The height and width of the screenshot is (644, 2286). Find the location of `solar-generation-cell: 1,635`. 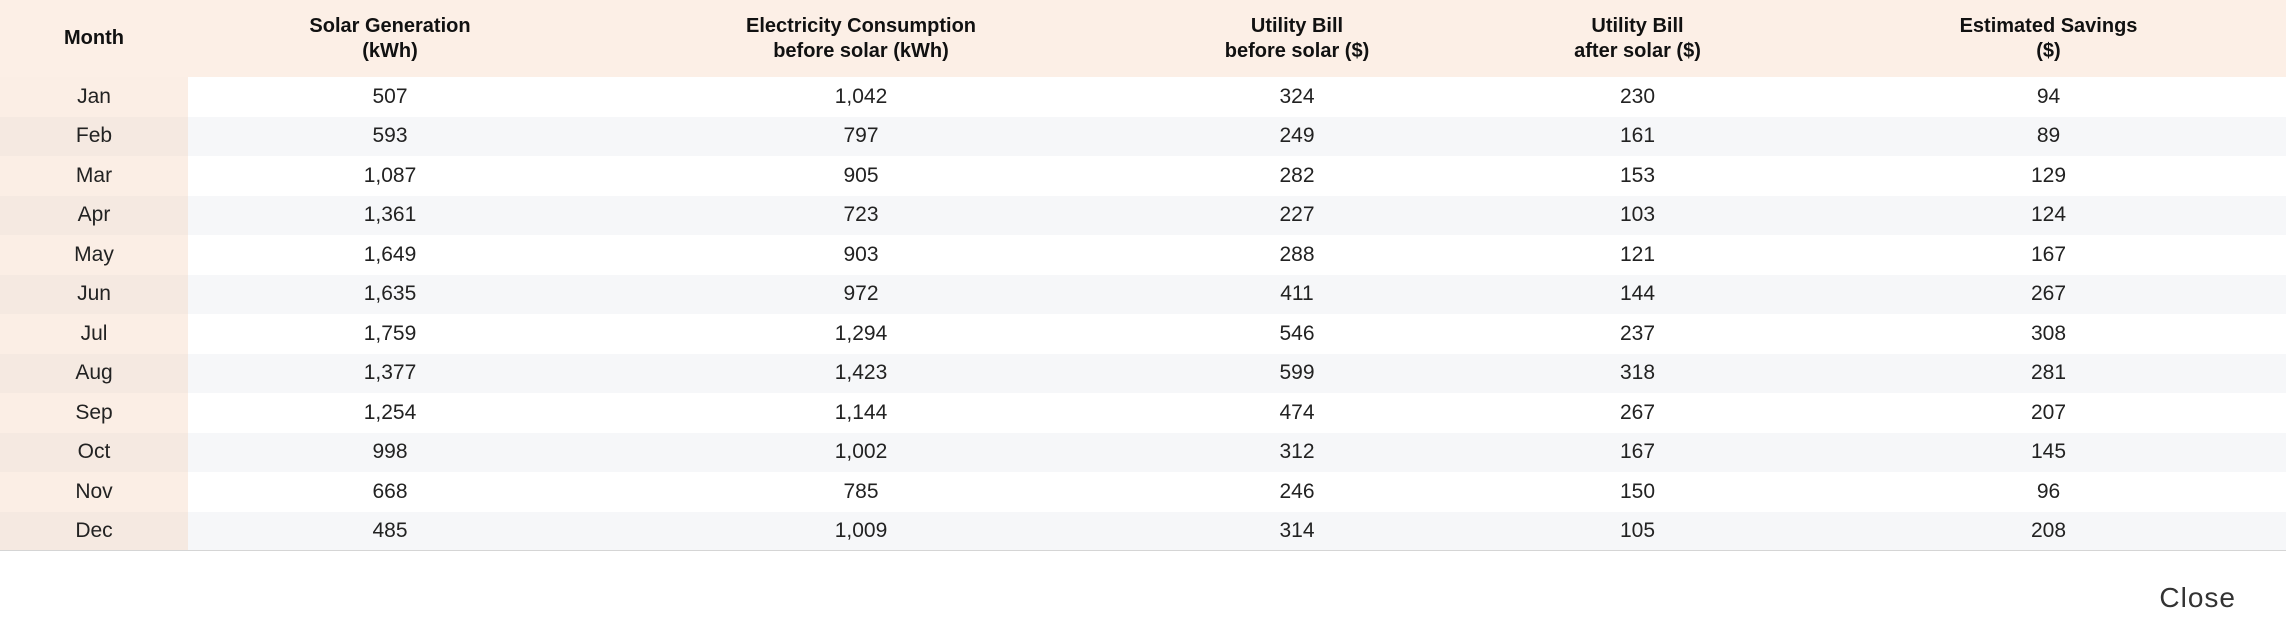

solar-generation-cell: 1,635 is located at coordinates (390, 294).